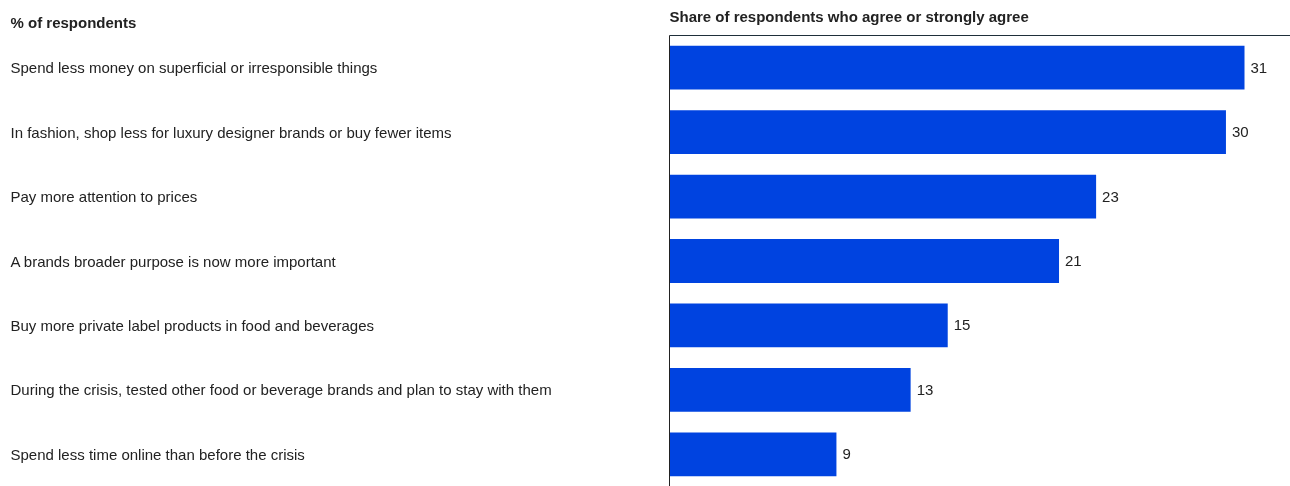 Image resolution: width=1290 pixels, height=486 pixels. Describe the element at coordinates (1240, 132) in the screenshot. I see `data-label: 30` at that location.